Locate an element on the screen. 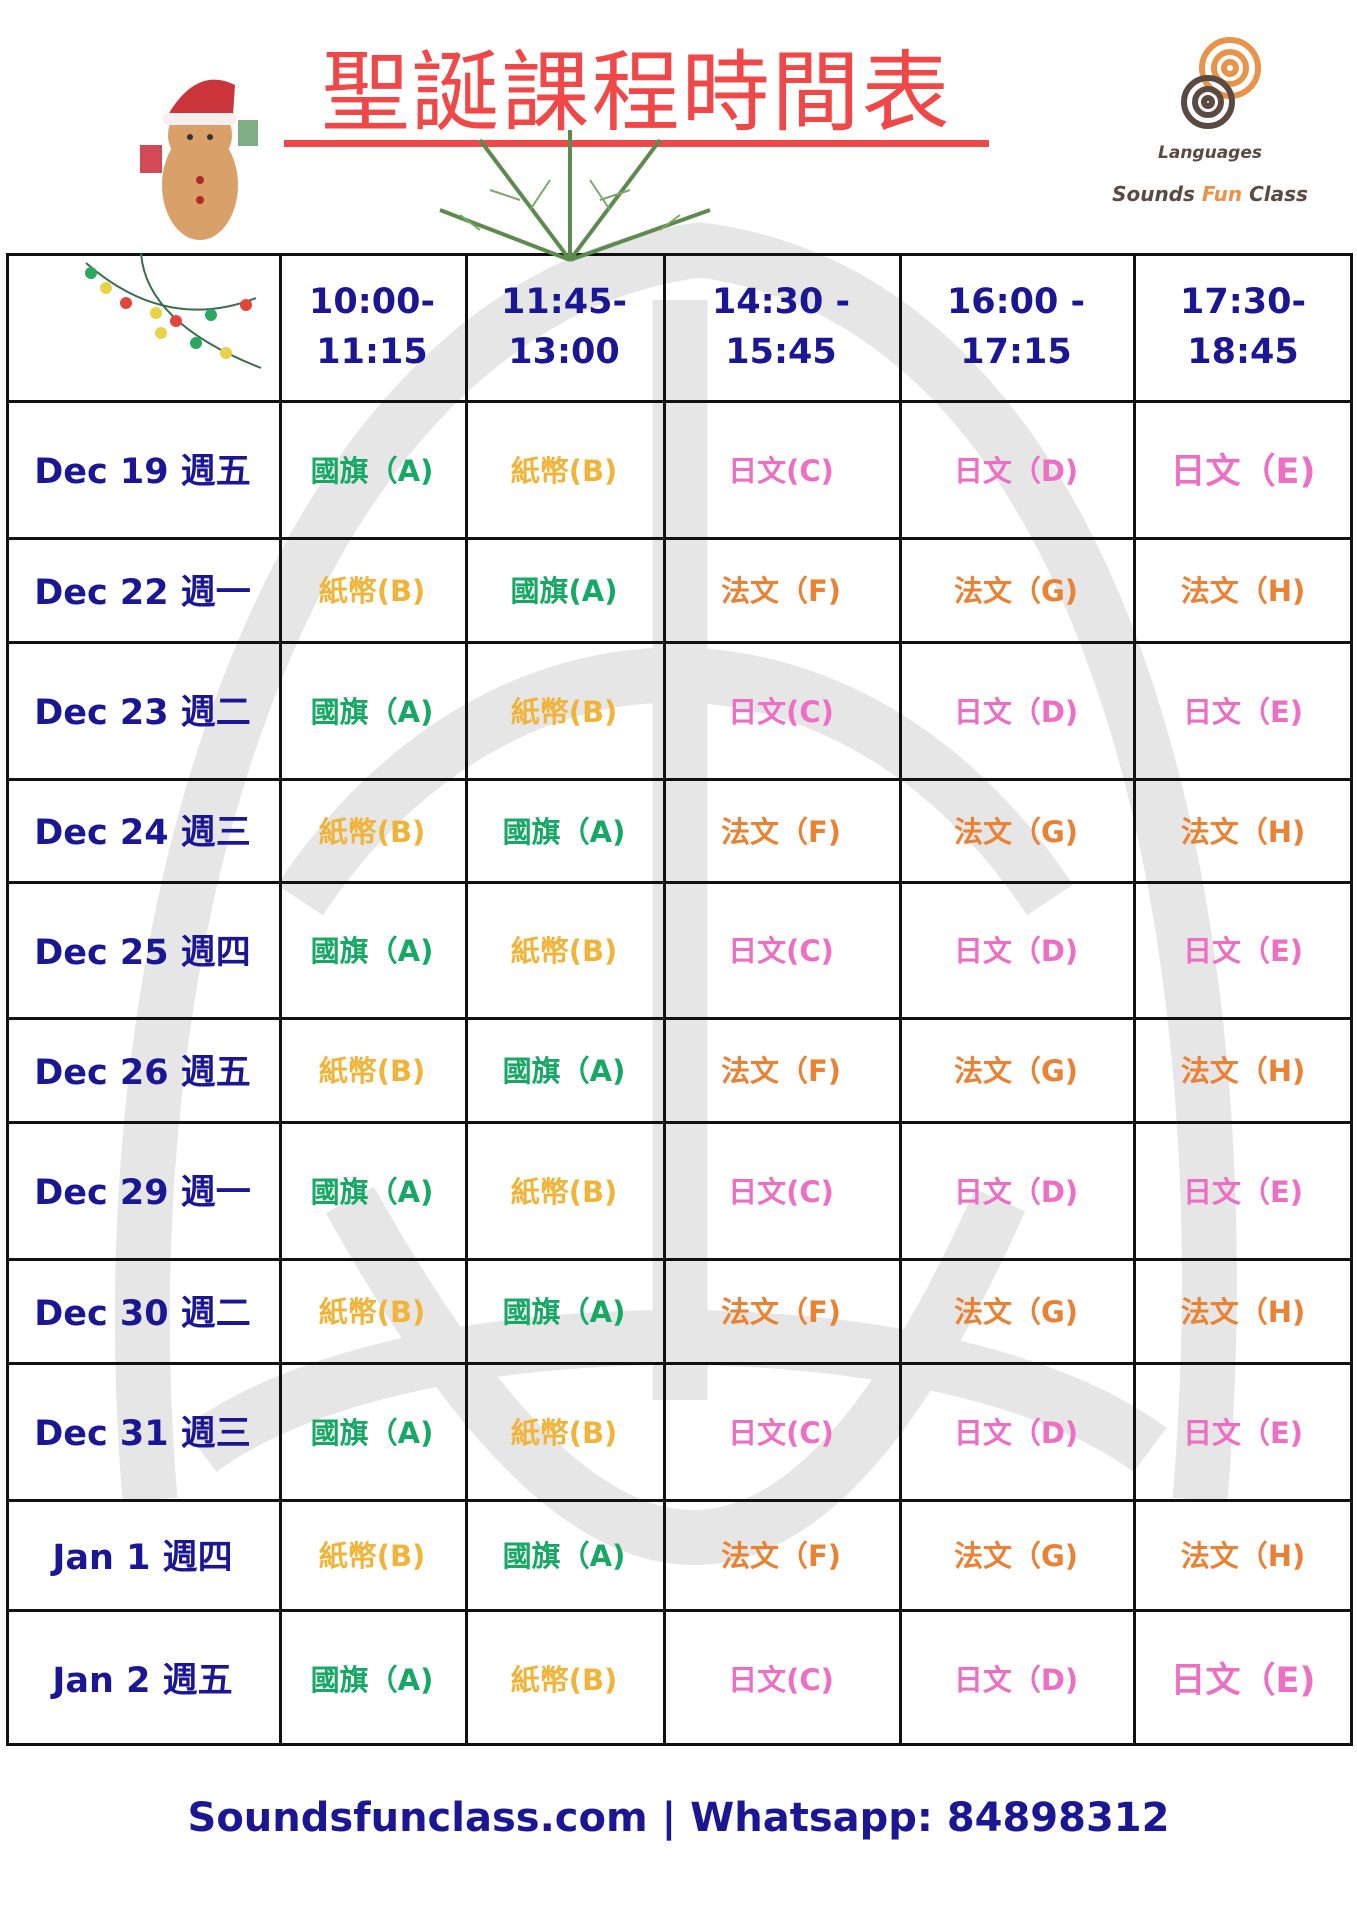 The width and height of the screenshot is (1357, 1920). logo-brand-text: Sounds Fun Class is located at coordinates (1210, 194).